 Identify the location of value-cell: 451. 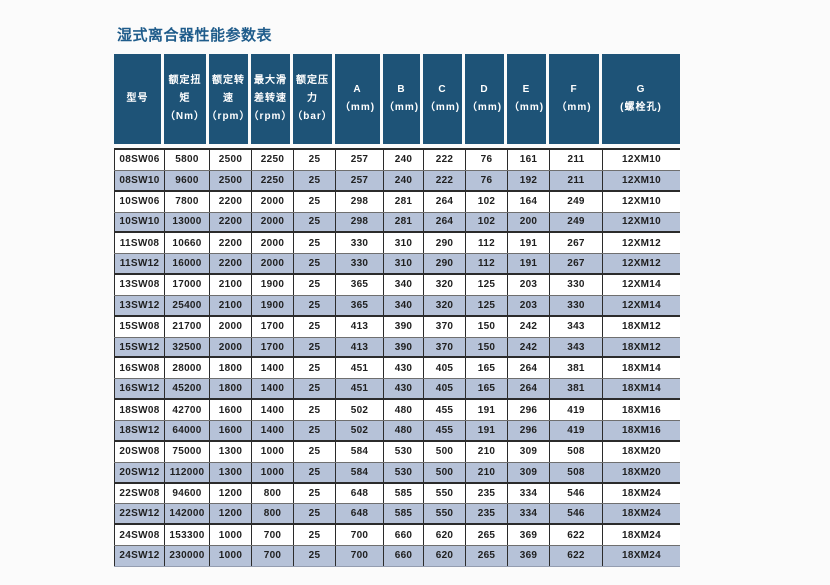
(359, 368).